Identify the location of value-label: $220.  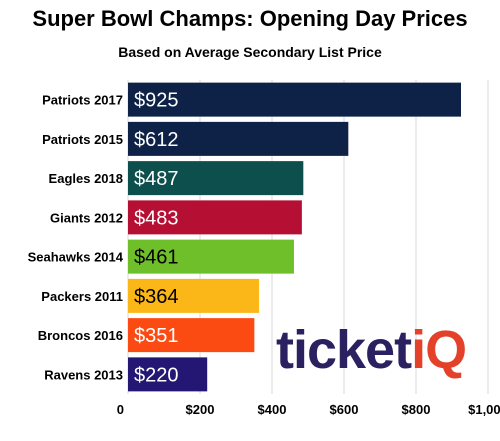
(156, 375).